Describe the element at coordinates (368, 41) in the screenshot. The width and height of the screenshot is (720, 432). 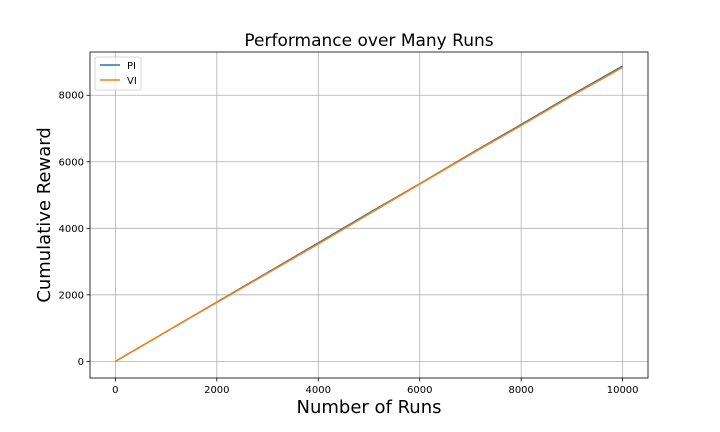
I see `chart-title: Performance over Many Runs` at that location.